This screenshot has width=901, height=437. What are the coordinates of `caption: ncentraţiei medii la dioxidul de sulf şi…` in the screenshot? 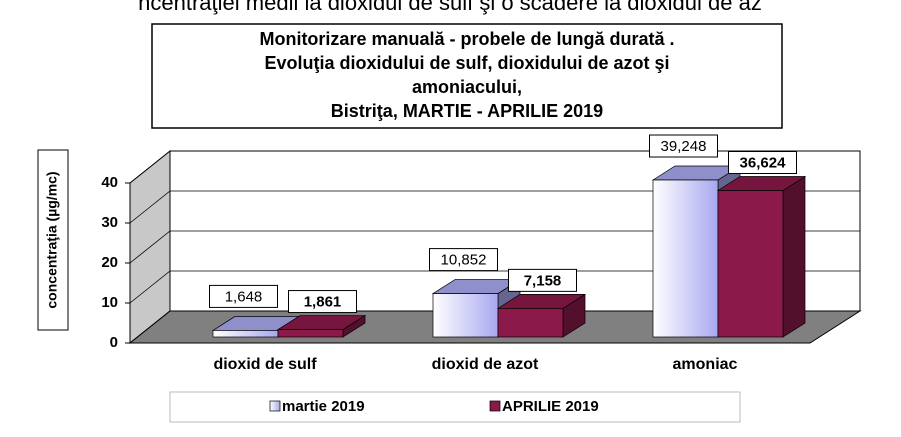 It's located at (450, 7).